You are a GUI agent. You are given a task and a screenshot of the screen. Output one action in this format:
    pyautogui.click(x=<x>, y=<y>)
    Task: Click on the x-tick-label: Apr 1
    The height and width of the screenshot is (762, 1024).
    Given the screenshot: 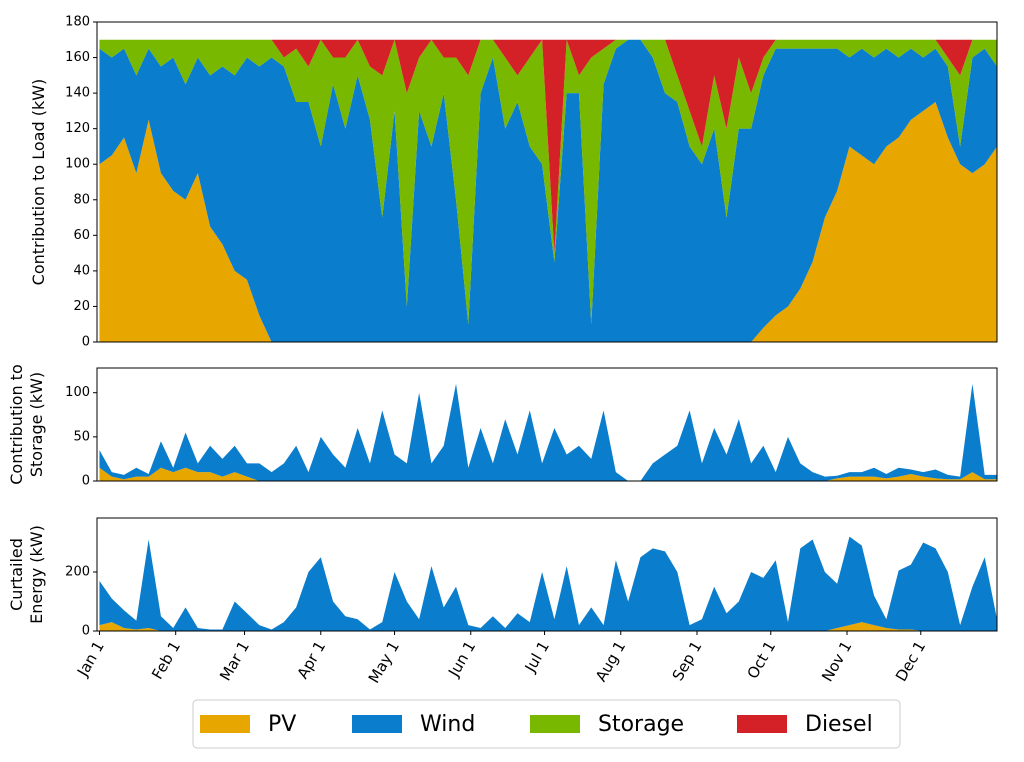 What is the action you would take?
    pyautogui.click(x=312, y=660)
    